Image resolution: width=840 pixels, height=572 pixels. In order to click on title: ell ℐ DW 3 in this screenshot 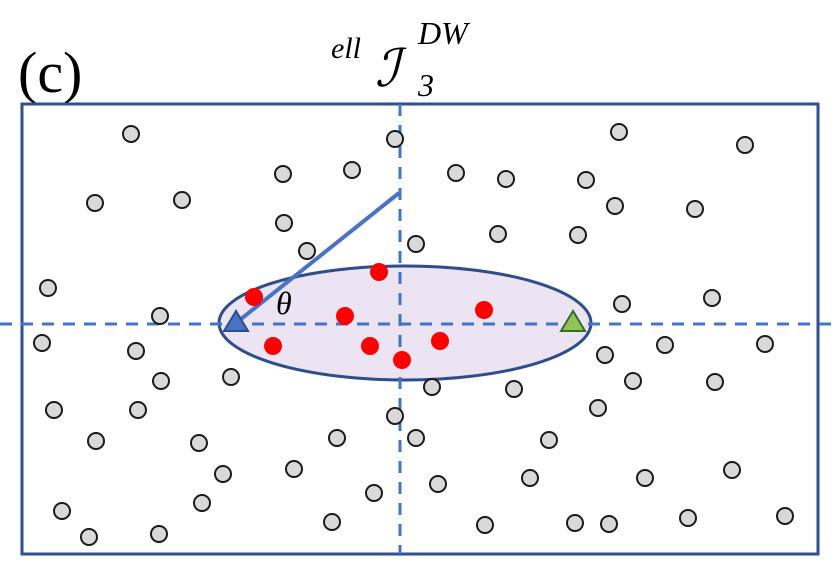, I will do `click(401, 59)`.